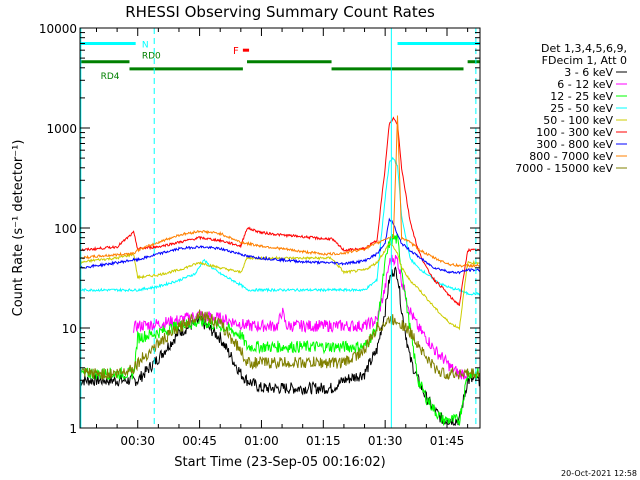 The image size is (640, 480). I want to click on x-tick-label: 01:15, so click(323, 441).